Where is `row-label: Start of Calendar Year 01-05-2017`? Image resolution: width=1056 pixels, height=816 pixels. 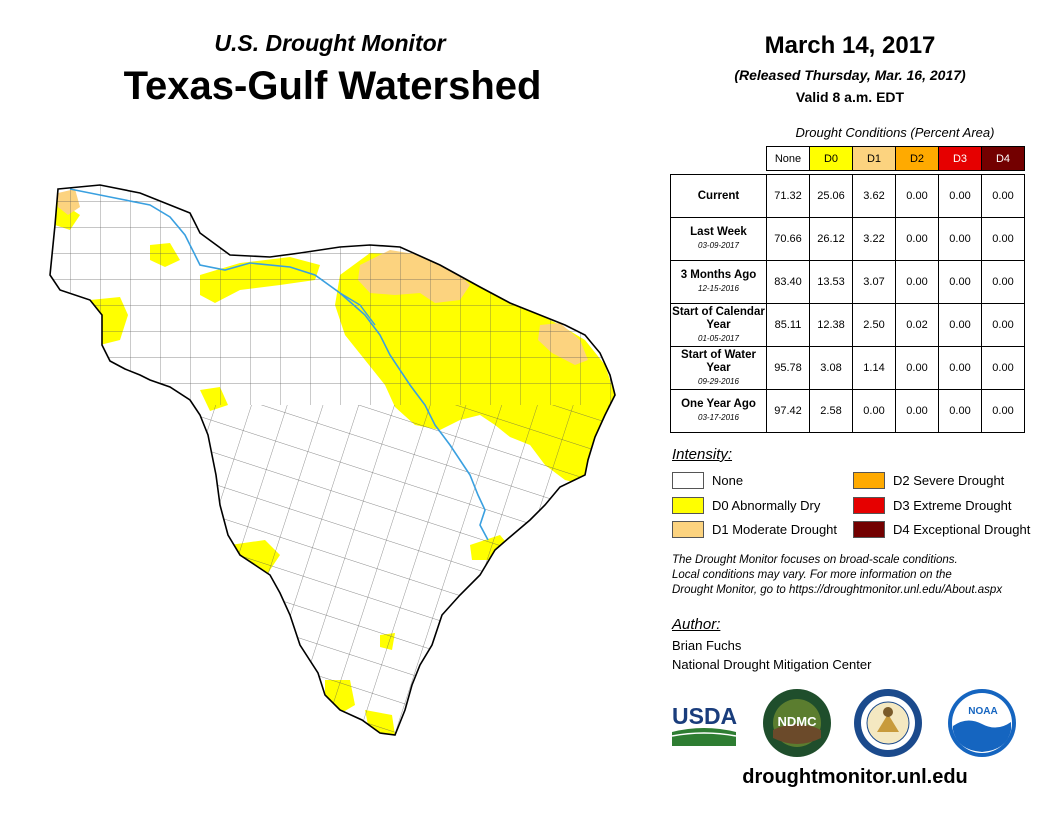
row-label: Start of Calendar Year 01-05-2017 is located at coordinates (718, 325).